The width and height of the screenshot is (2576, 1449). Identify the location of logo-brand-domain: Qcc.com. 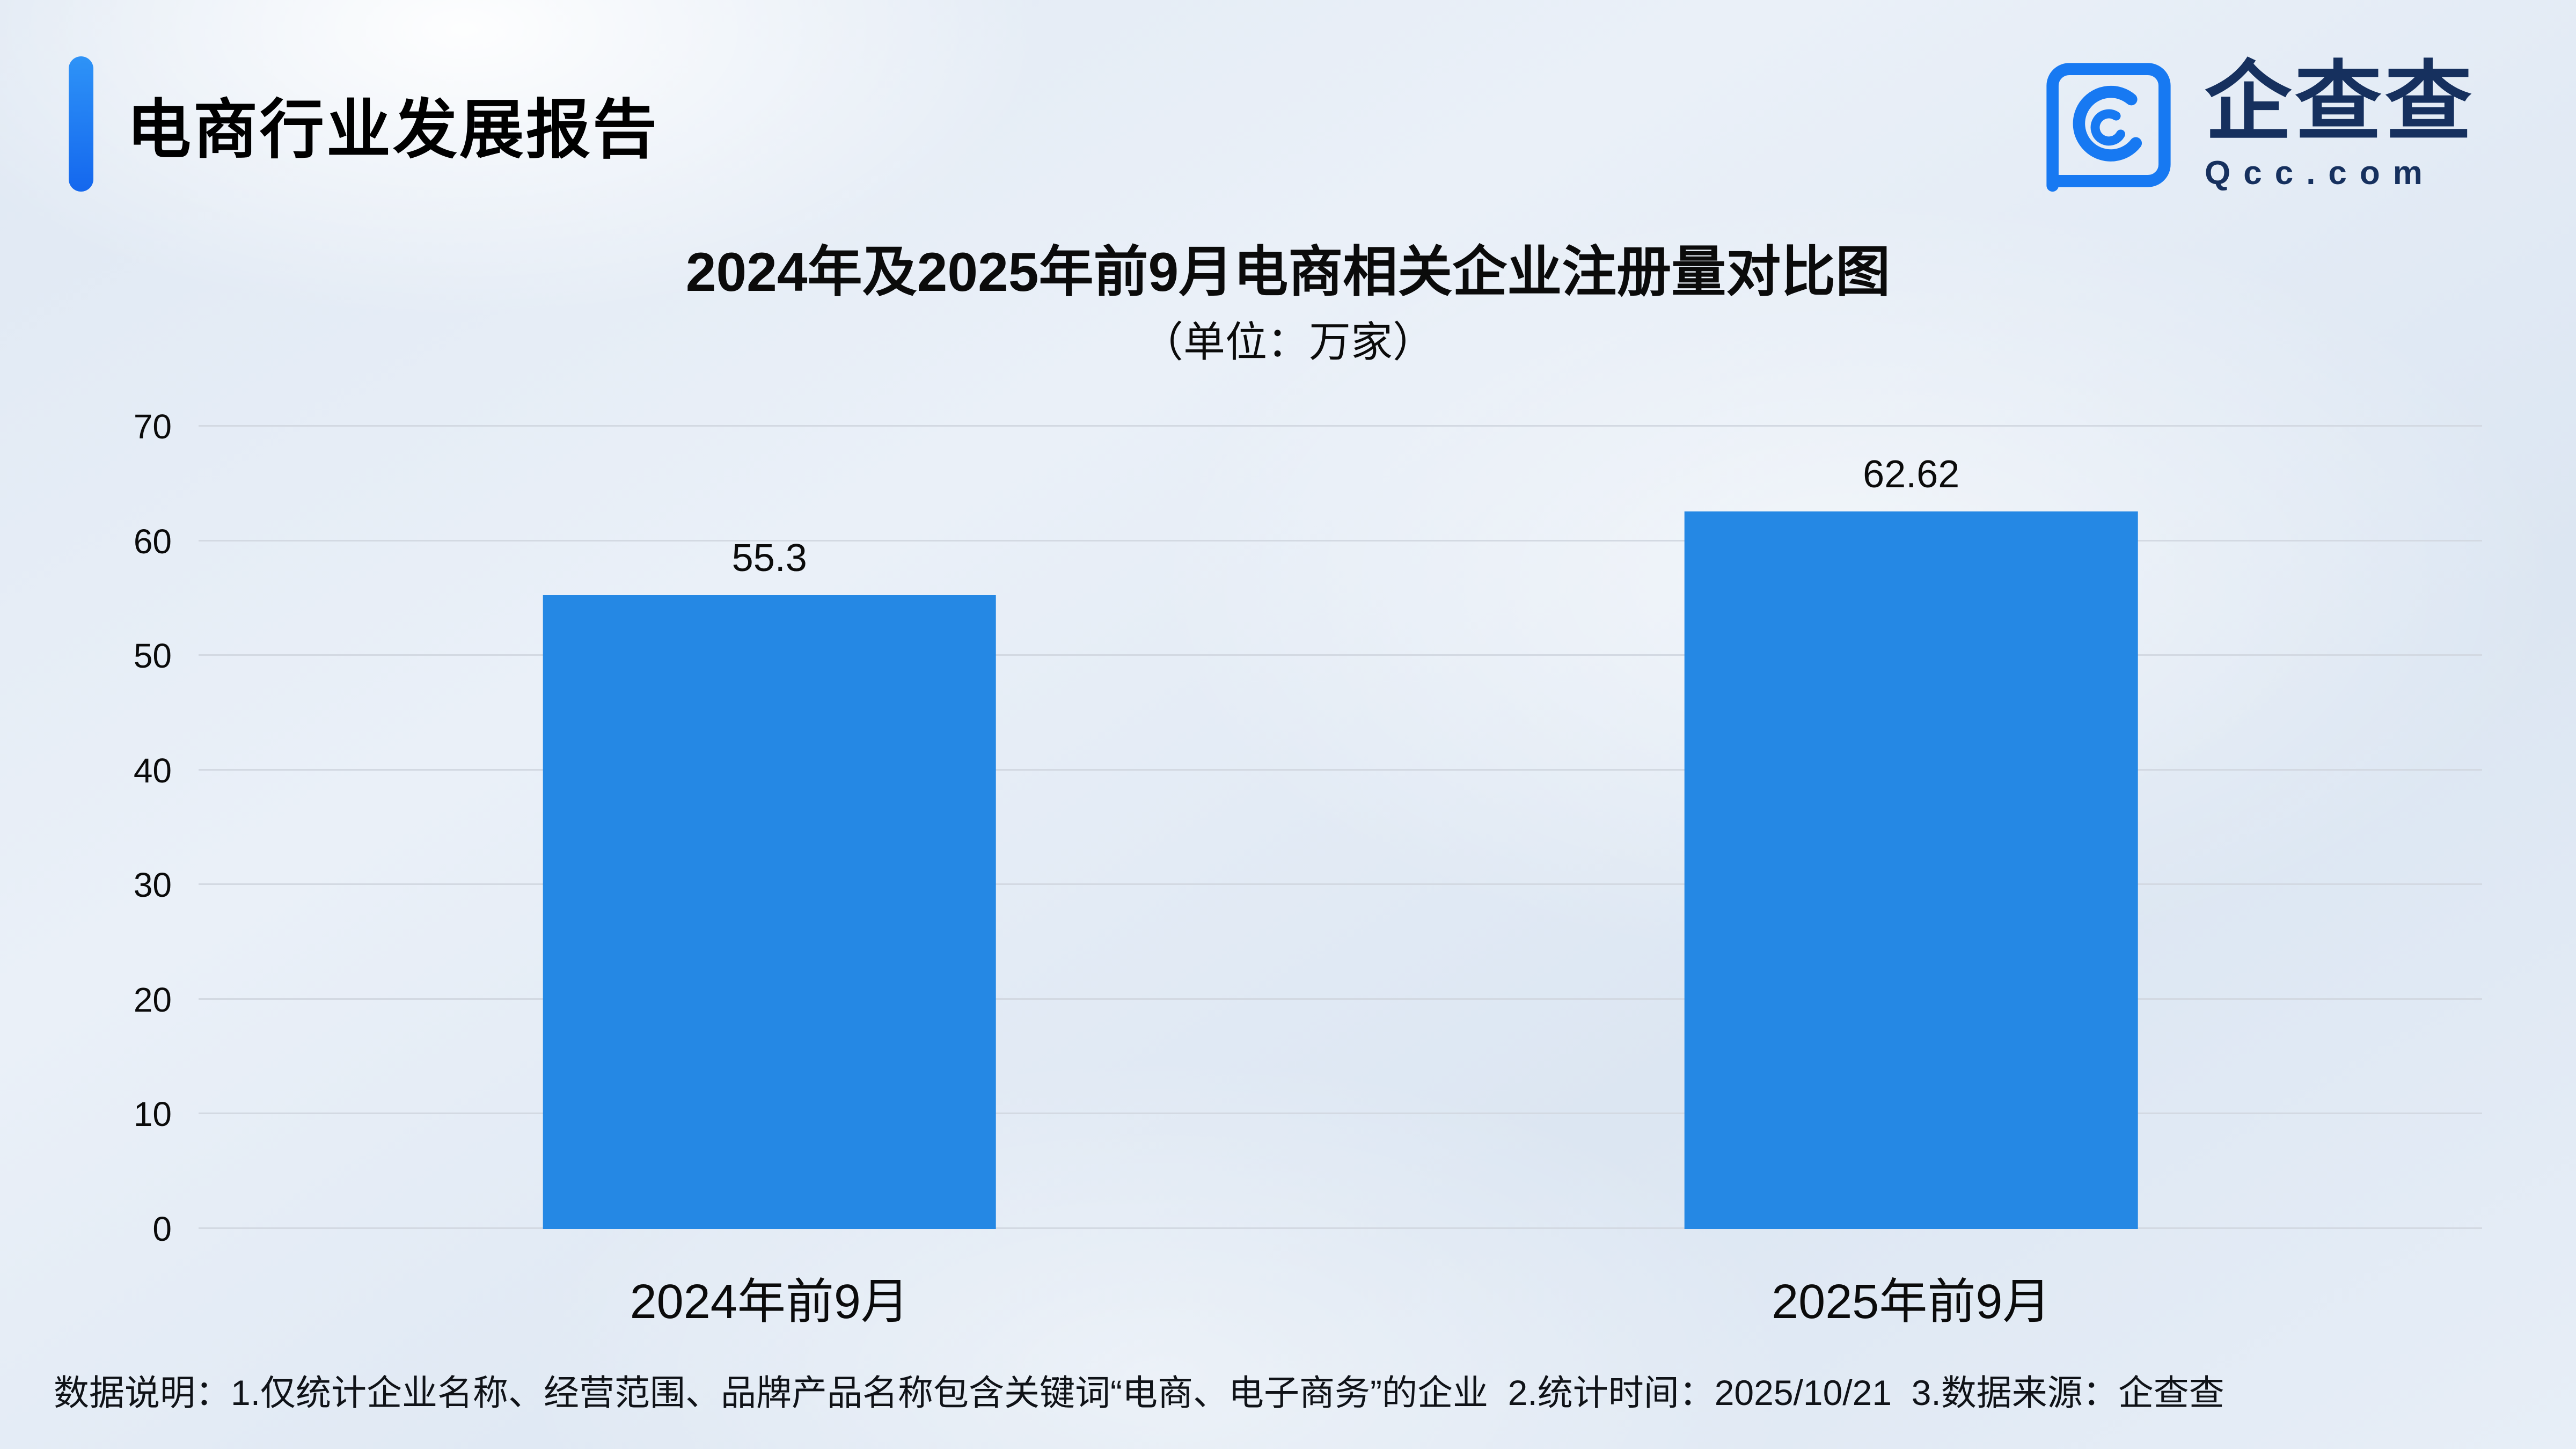
(2320, 173).